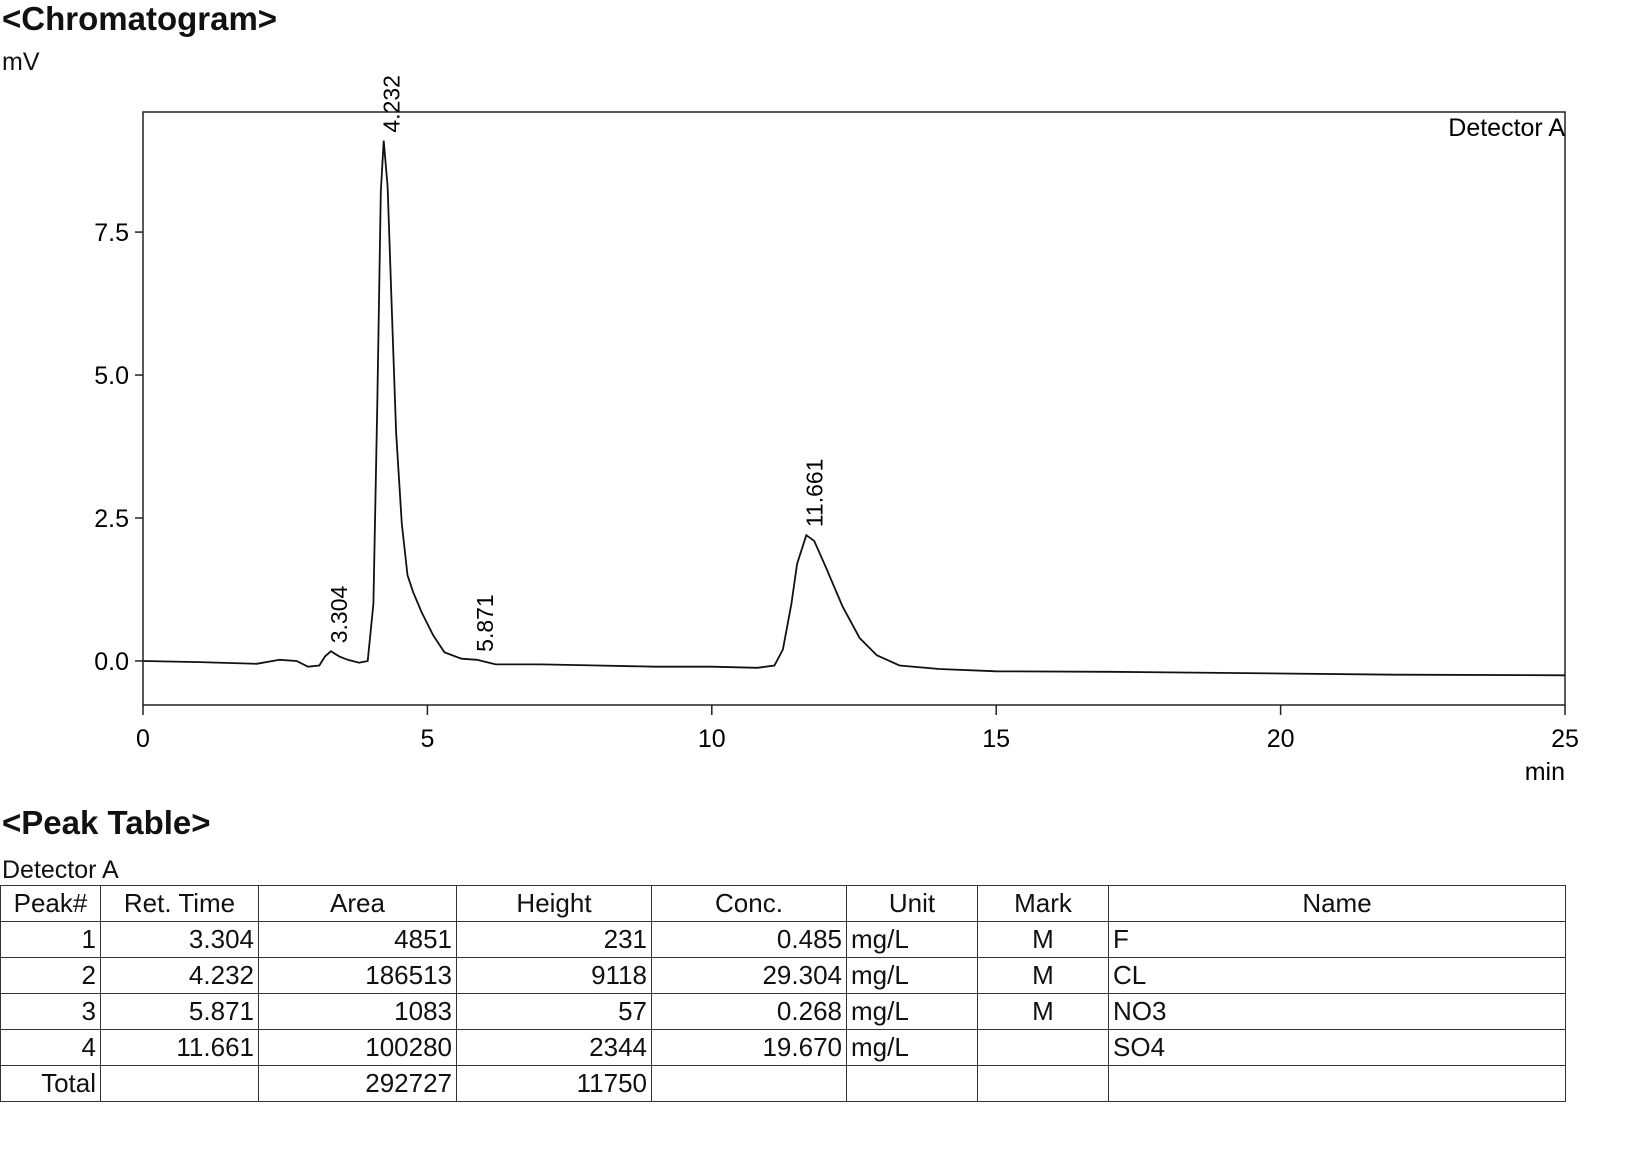 This screenshot has height=1153, width=1630. I want to click on peak-label: 11.661, so click(814, 493).